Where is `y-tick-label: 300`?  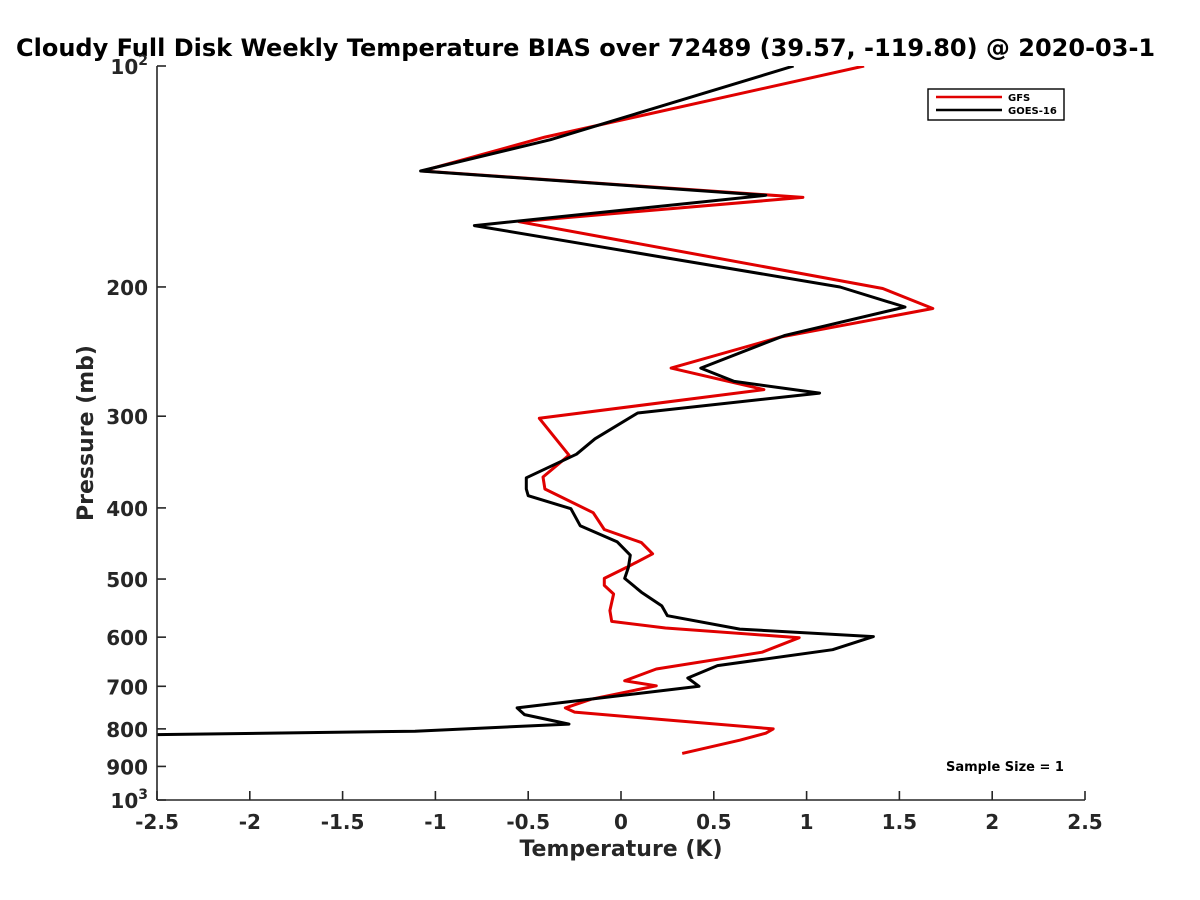 y-tick-label: 300 is located at coordinates (127, 417).